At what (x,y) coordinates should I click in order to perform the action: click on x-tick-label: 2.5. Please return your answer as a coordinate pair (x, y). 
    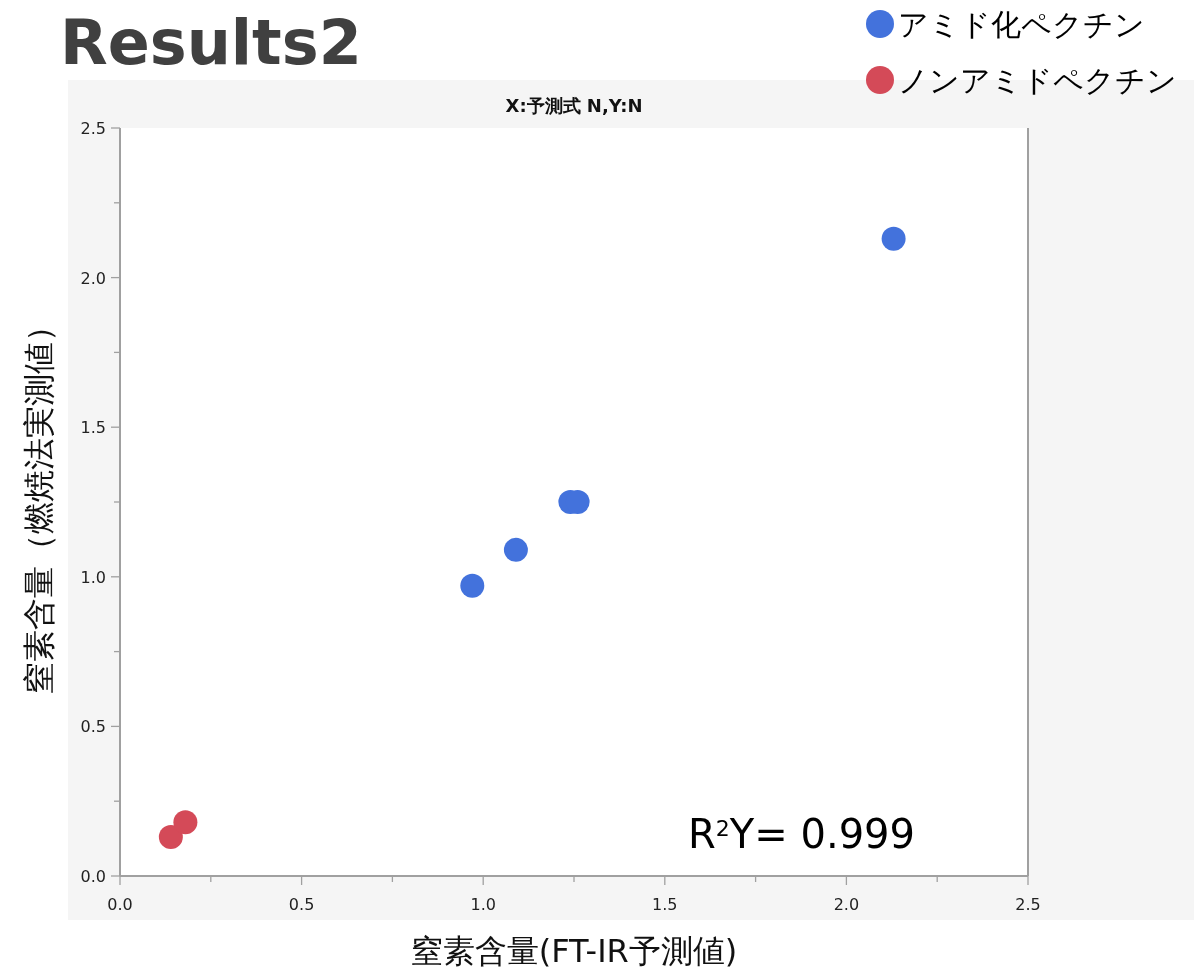
    Looking at the image, I should click on (1028, 904).